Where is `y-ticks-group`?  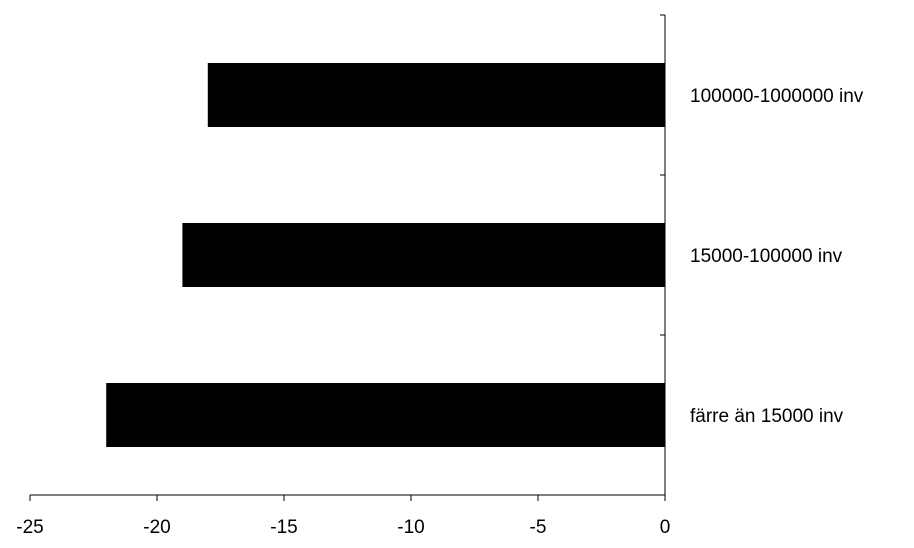
y-ticks-group is located at coordinates (662, 255).